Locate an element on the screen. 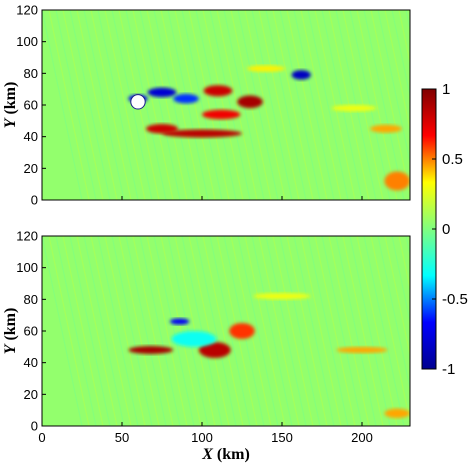  bottom-y-tick-label: 0 is located at coordinates (34, 426).